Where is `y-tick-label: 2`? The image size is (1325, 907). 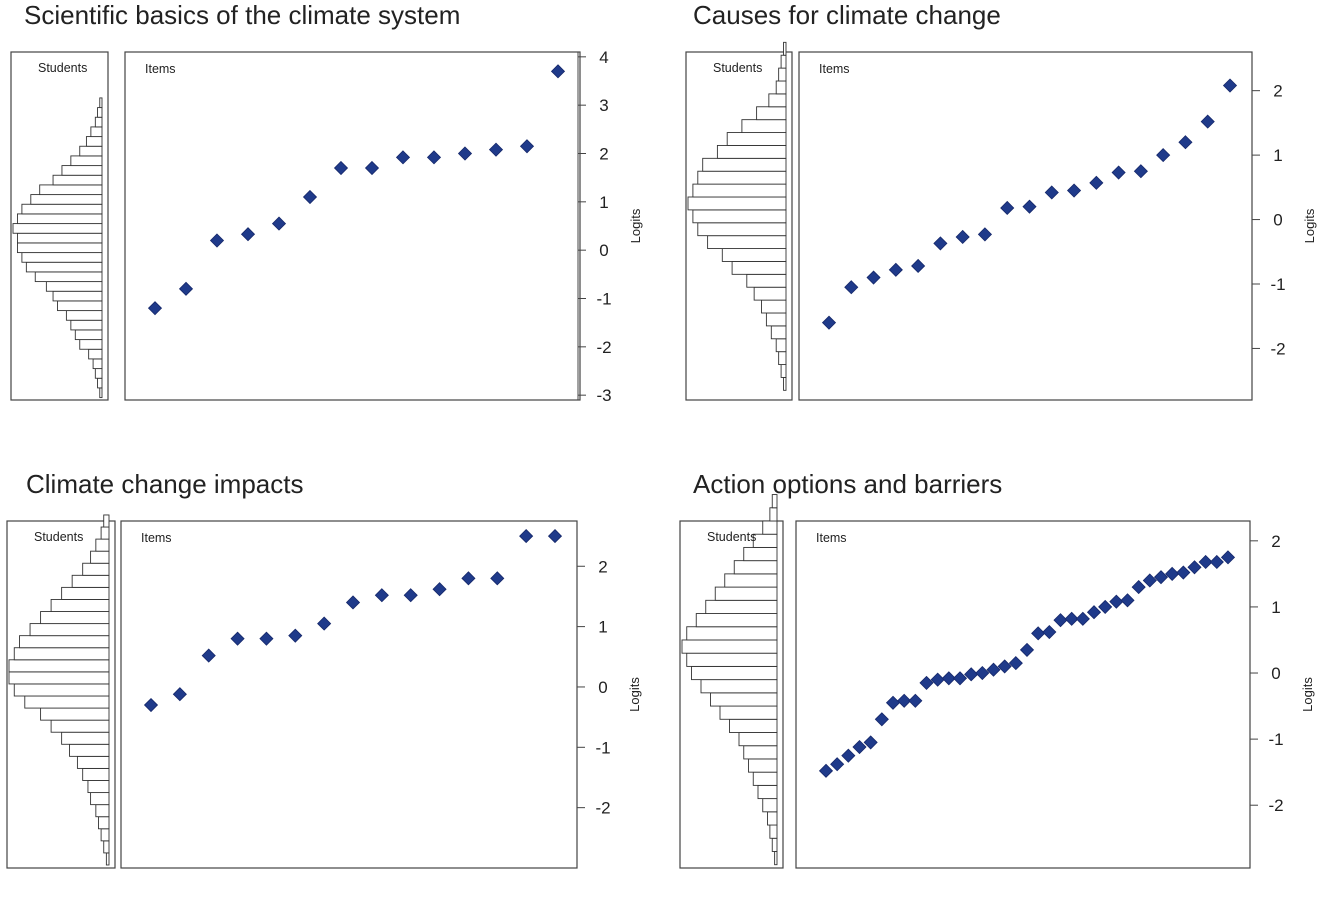 y-tick-label: 2 is located at coordinates (603, 154).